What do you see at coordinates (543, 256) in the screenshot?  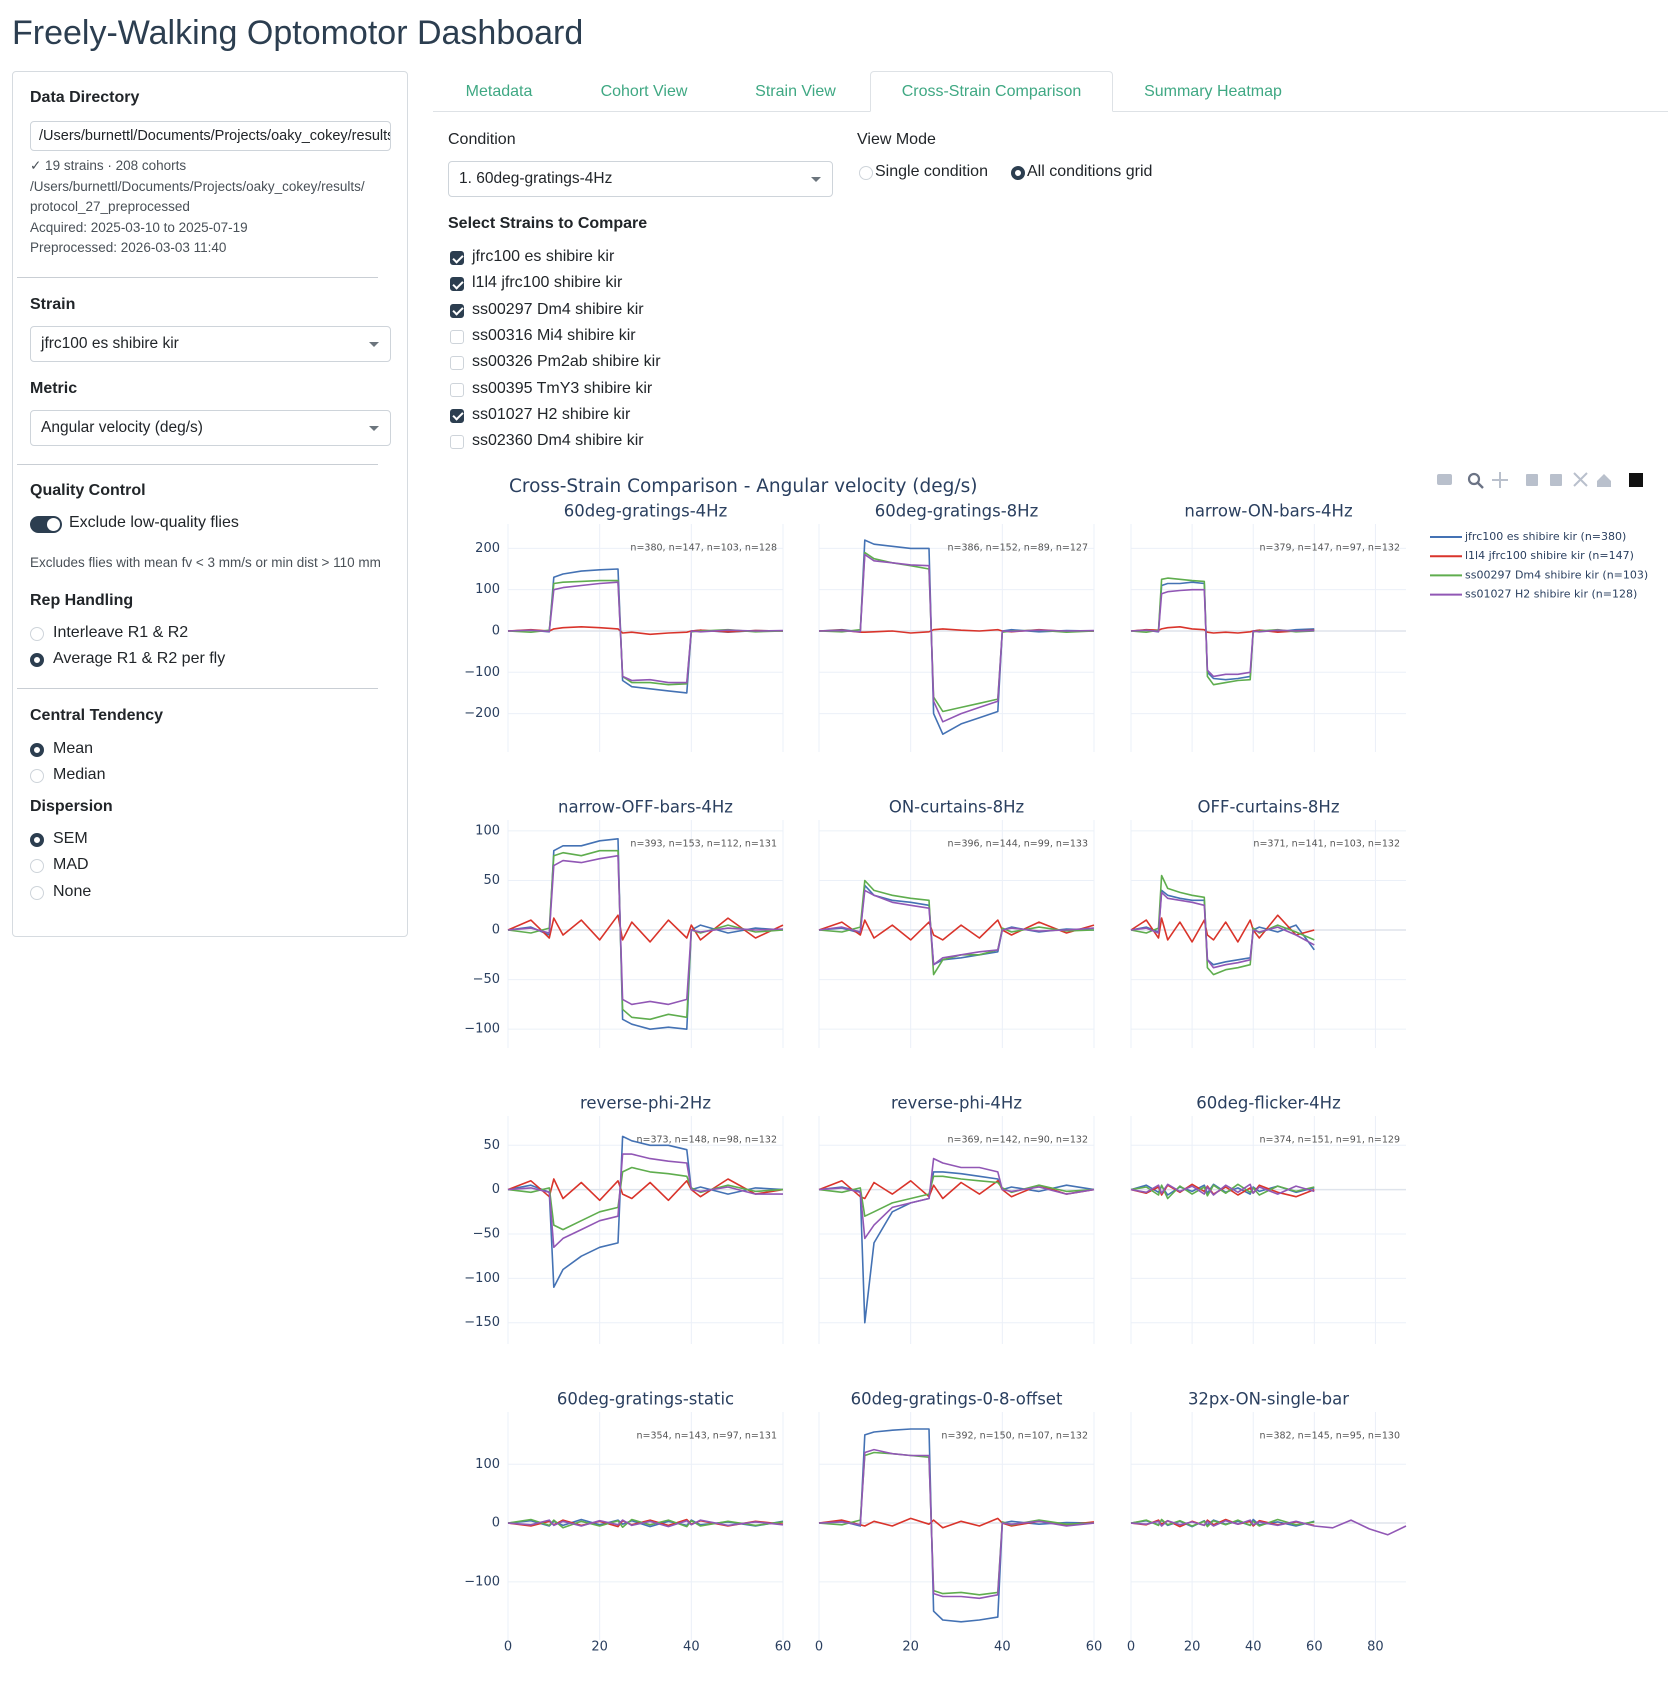 I see `checkbox-label: jfrc100 es shibire kir` at bounding box center [543, 256].